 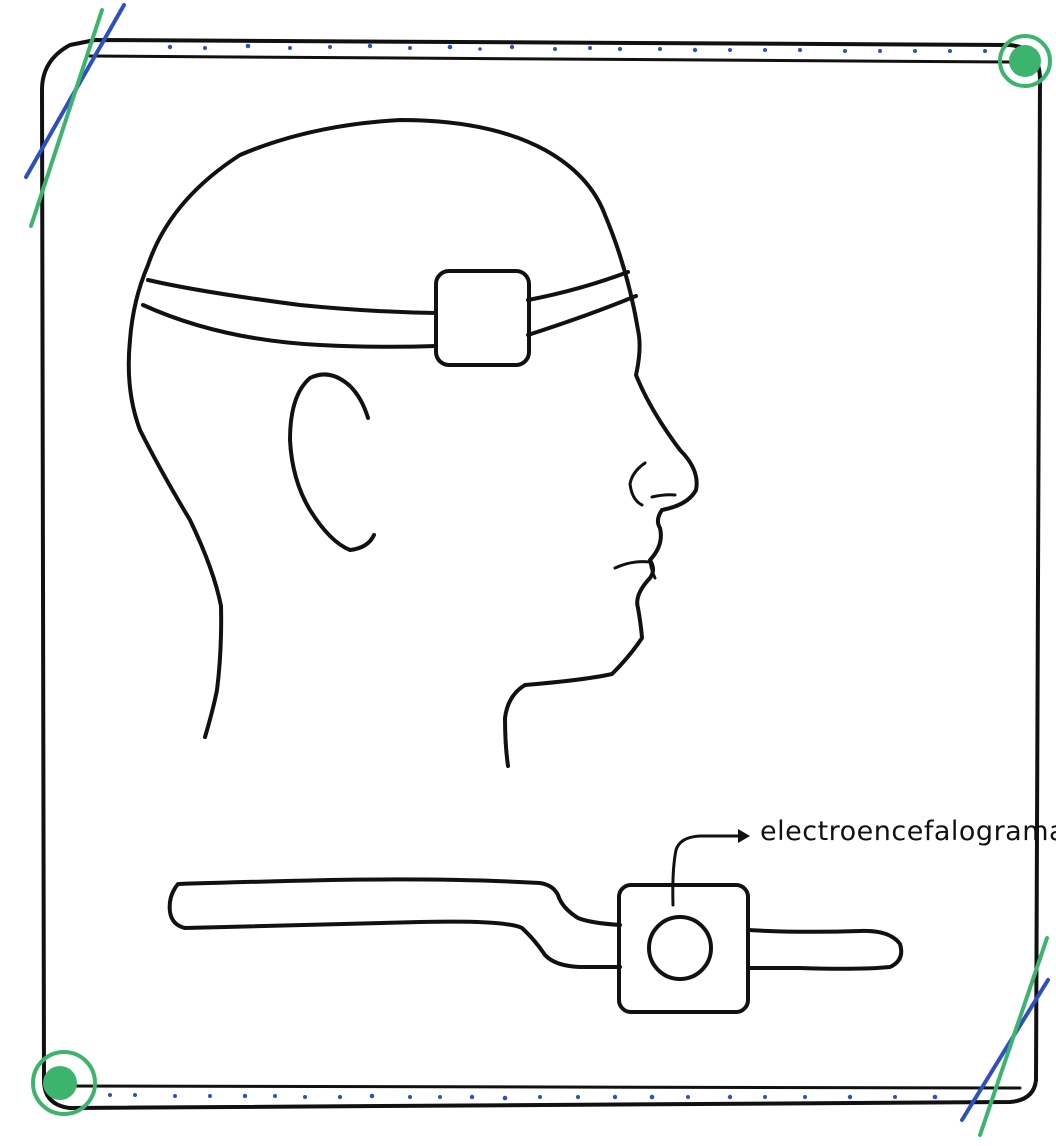 I want to click on headband-strap-top-right, so click(x=578, y=286).